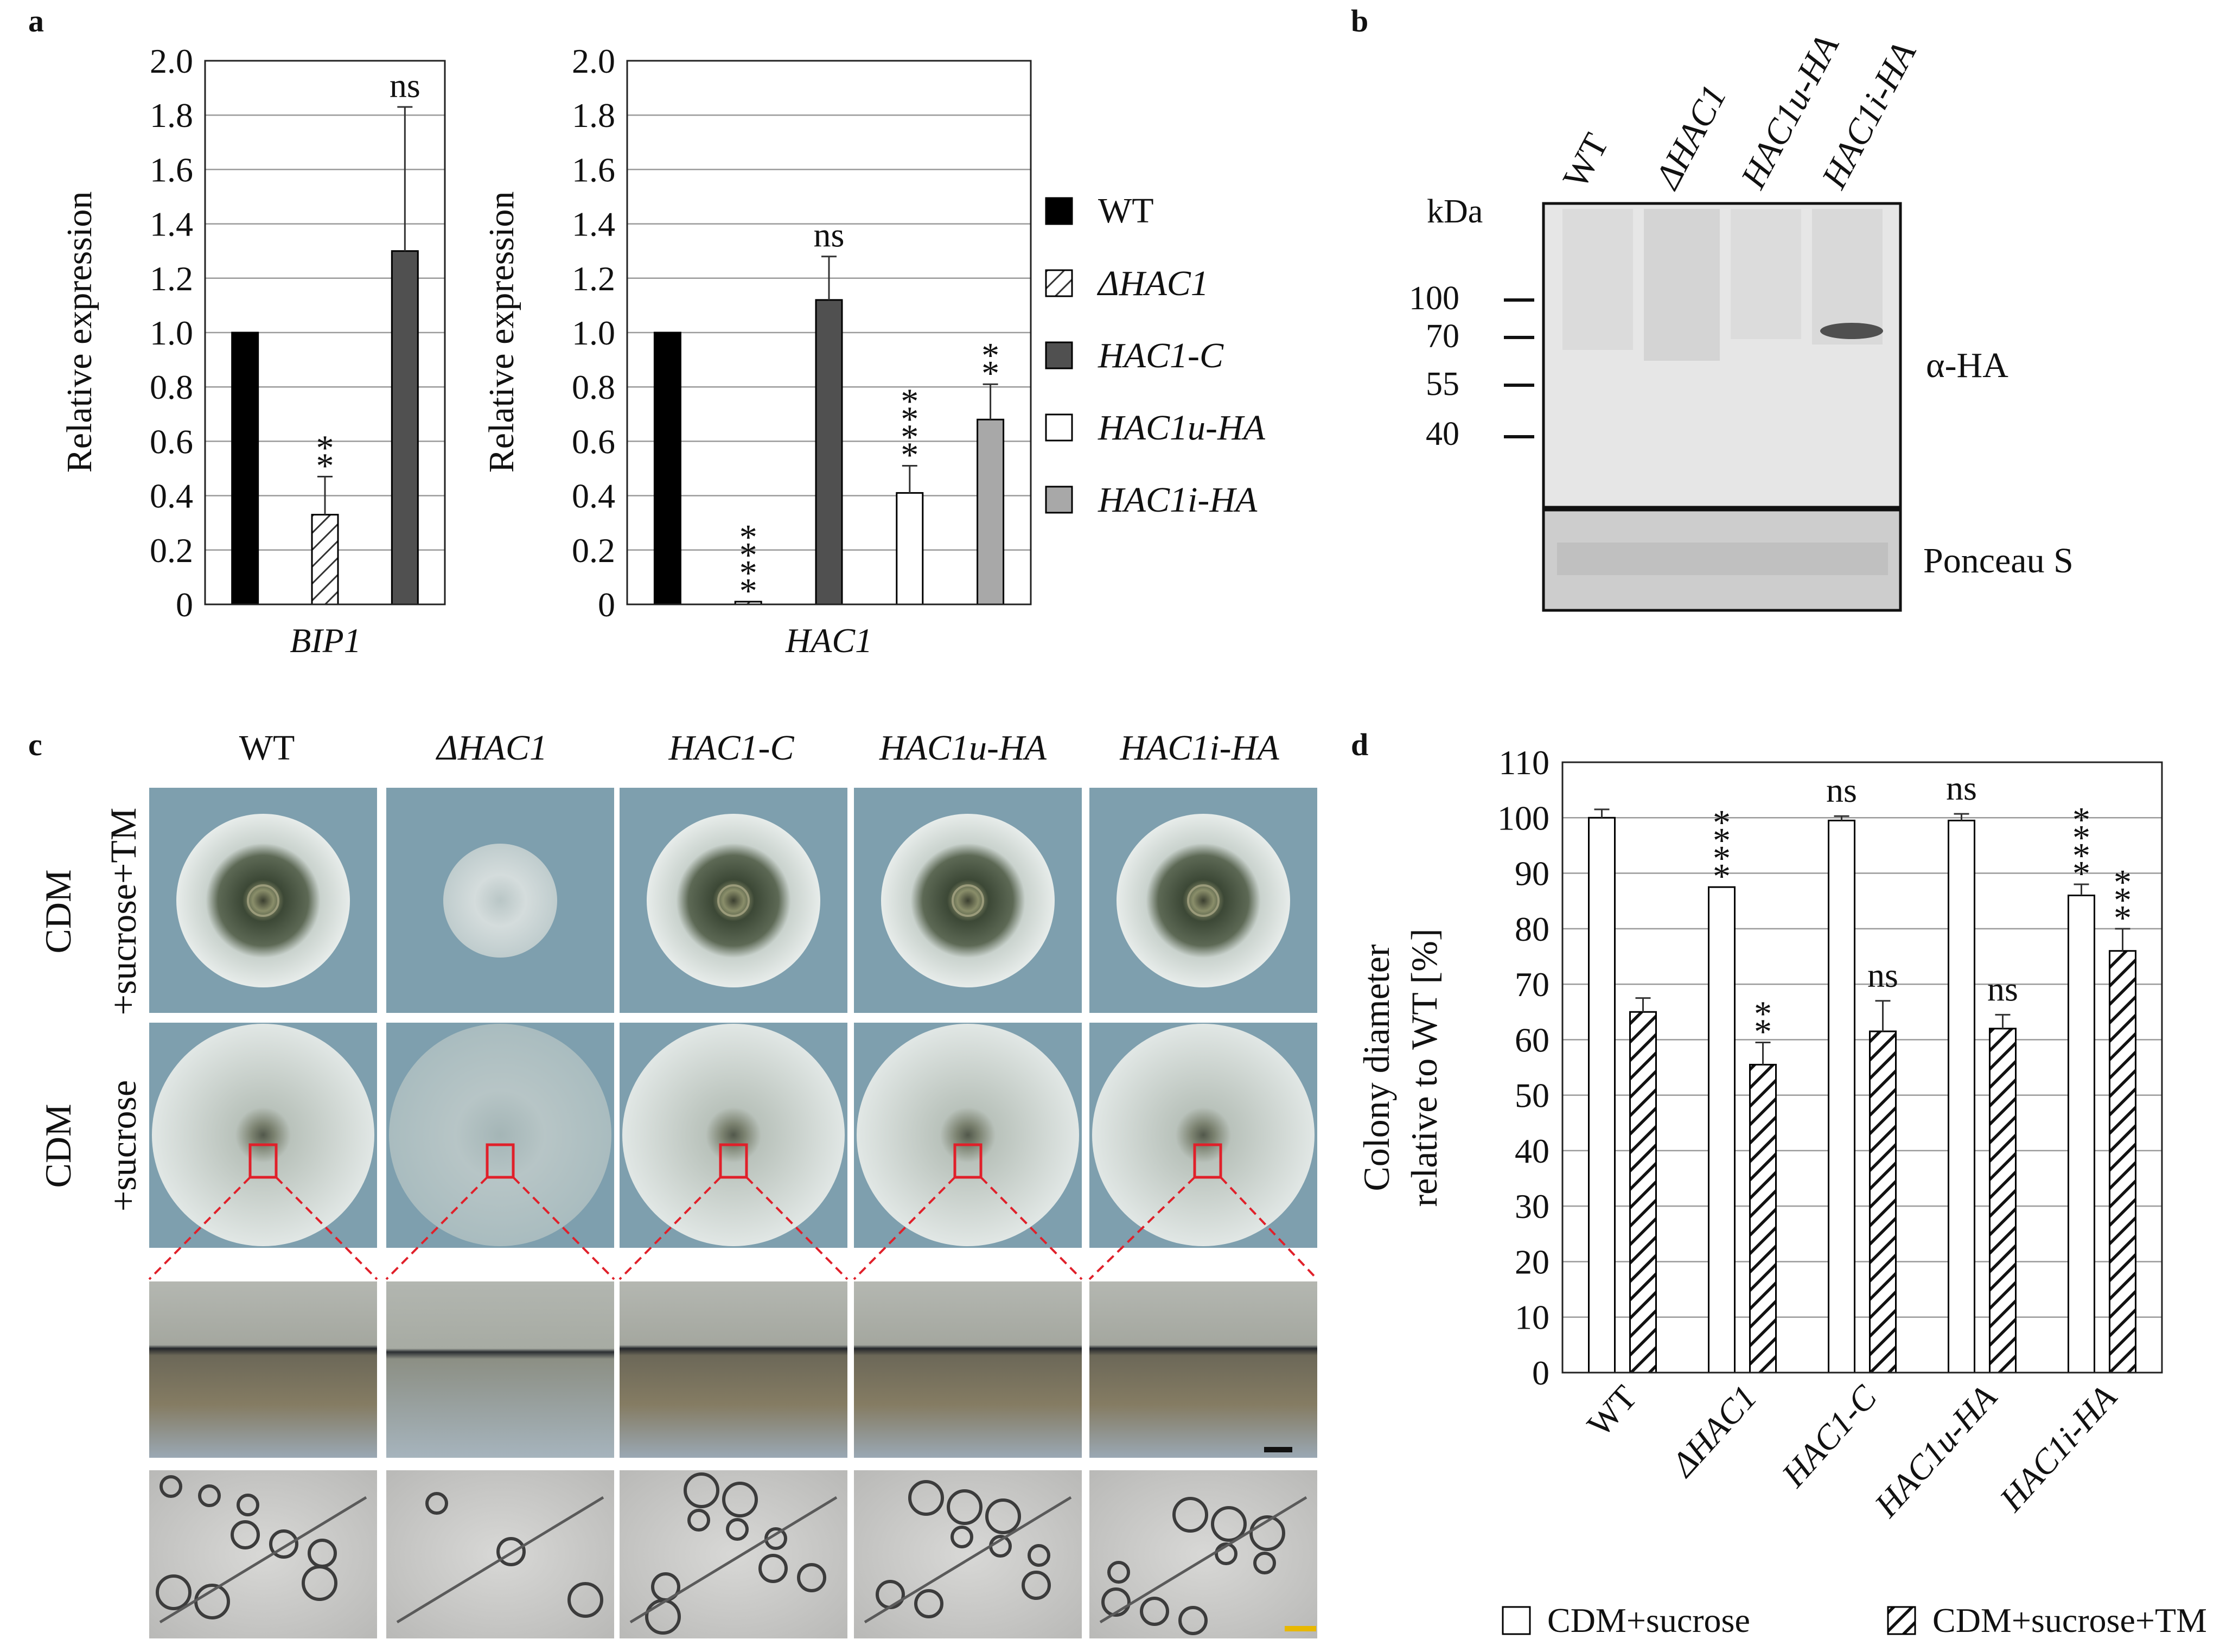 This screenshot has height=1652, width=2220. I want to click on kda-label: kDa, so click(1455, 212).